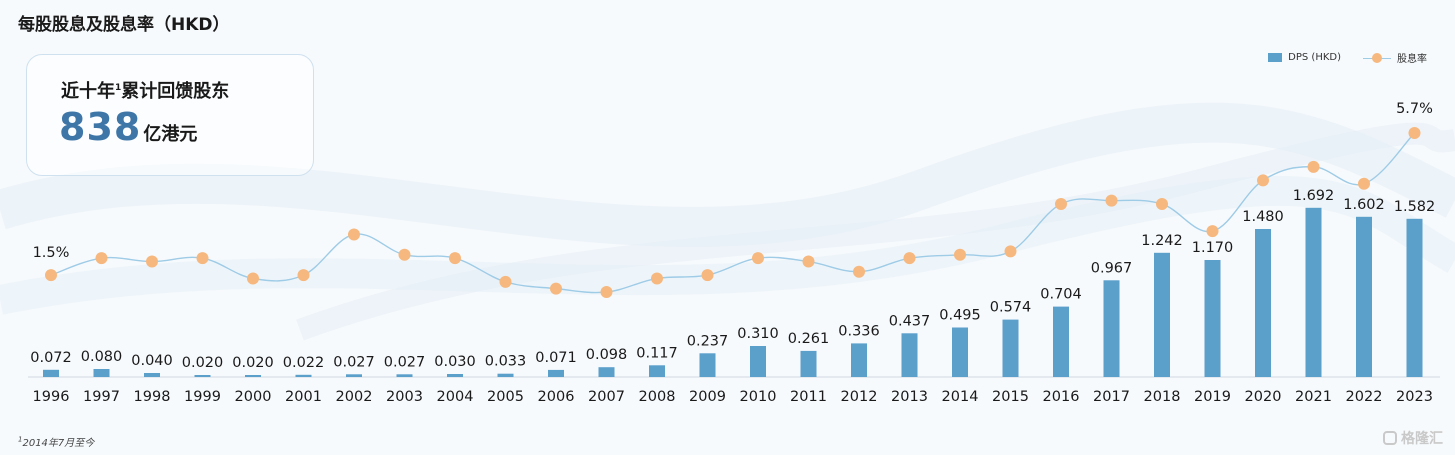 The width and height of the screenshot is (1455, 455). Describe the element at coordinates (960, 316) in the screenshot. I see `dps-value-label: 0.495` at that location.